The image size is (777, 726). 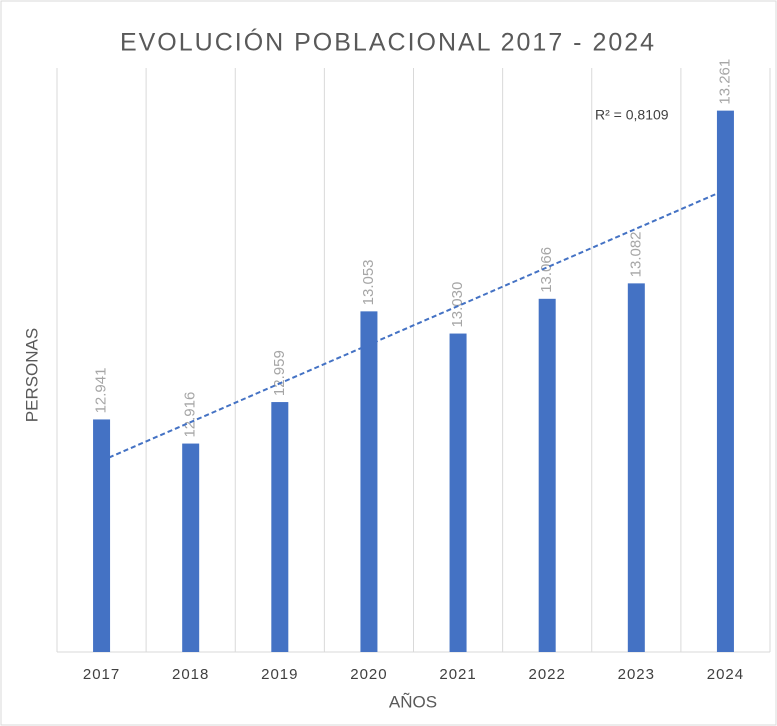 I want to click on data-label: 13.053, so click(x=368, y=282).